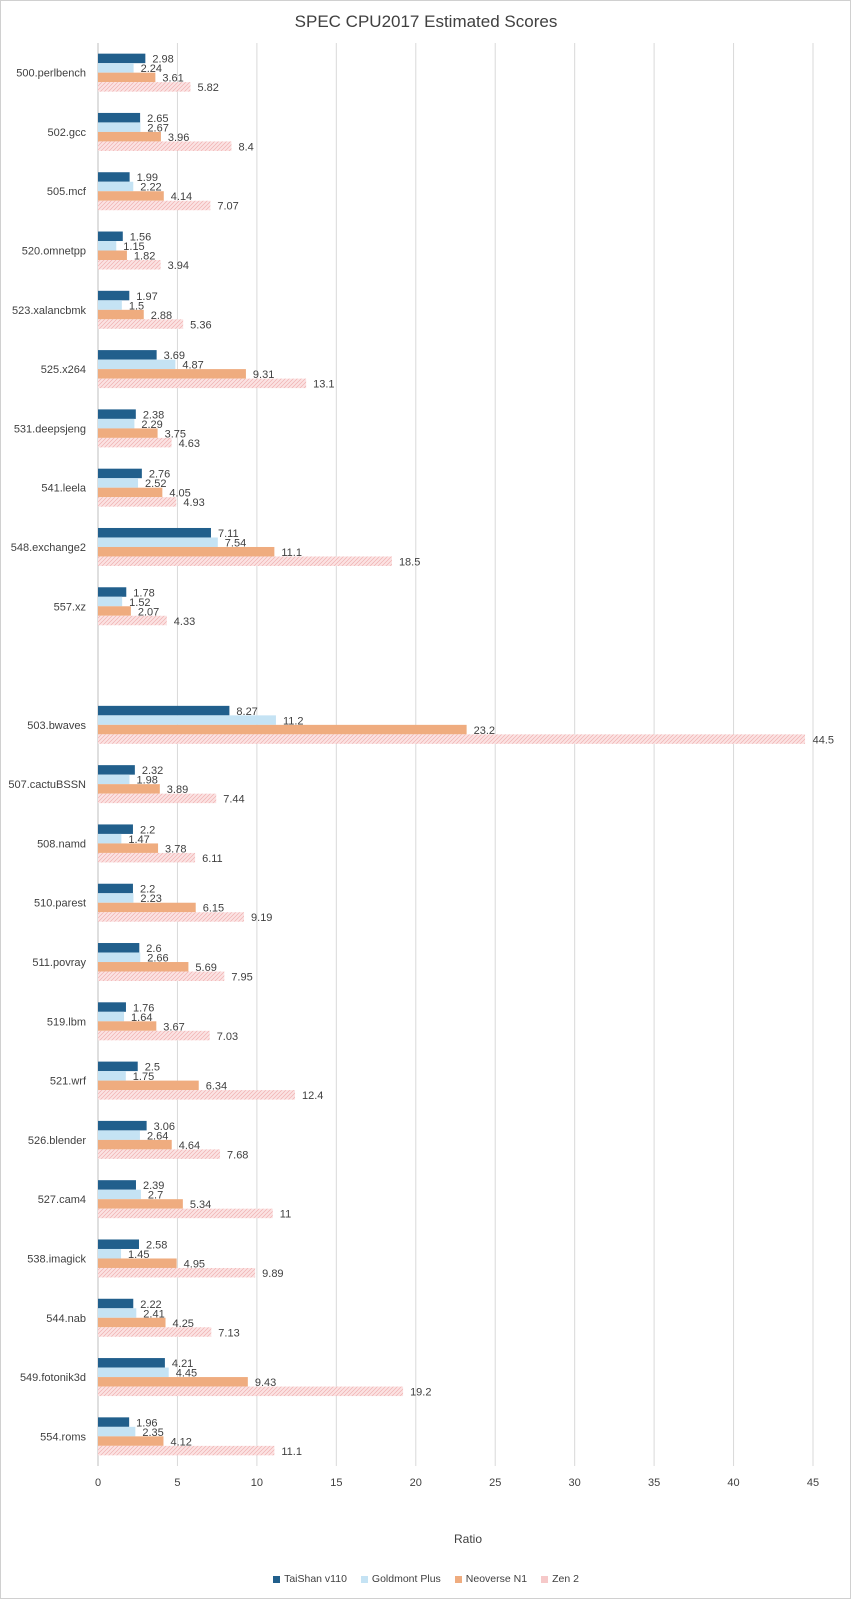 The height and width of the screenshot is (1600, 852). Describe the element at coordinates (312, 1096) in the screenshot. I see `value-label-521-wrf-zen-2: 12.4` at that location.